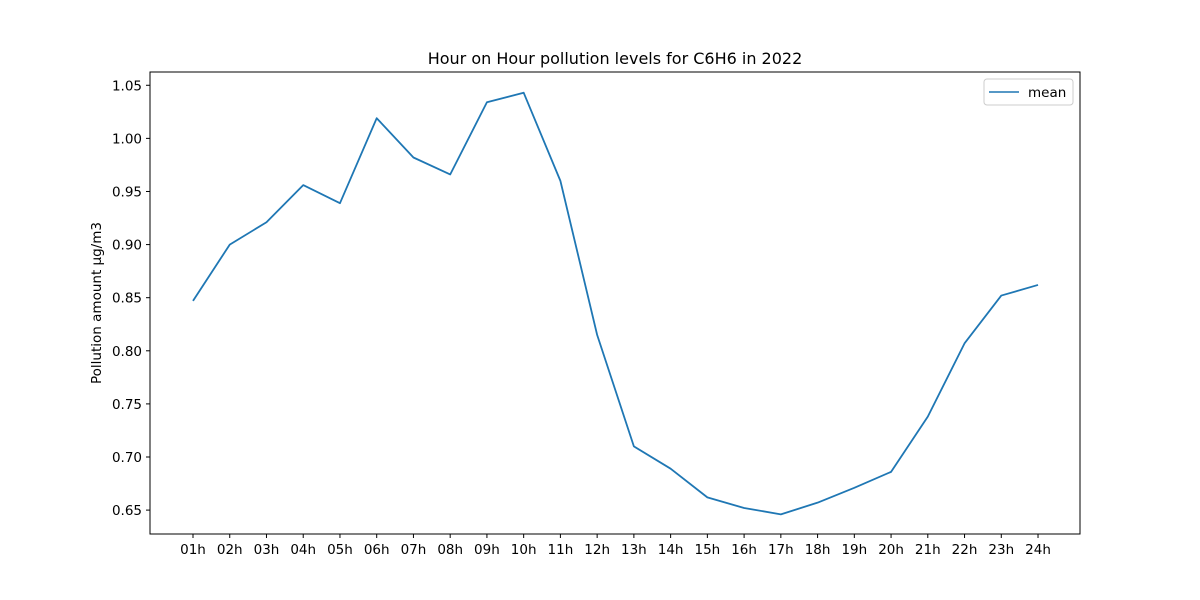 This screenshot has width=1200, height=600. Describe the element at coordinates (127, 511) in the screenshot. I see `y-tick-label: 0.65` at that location.